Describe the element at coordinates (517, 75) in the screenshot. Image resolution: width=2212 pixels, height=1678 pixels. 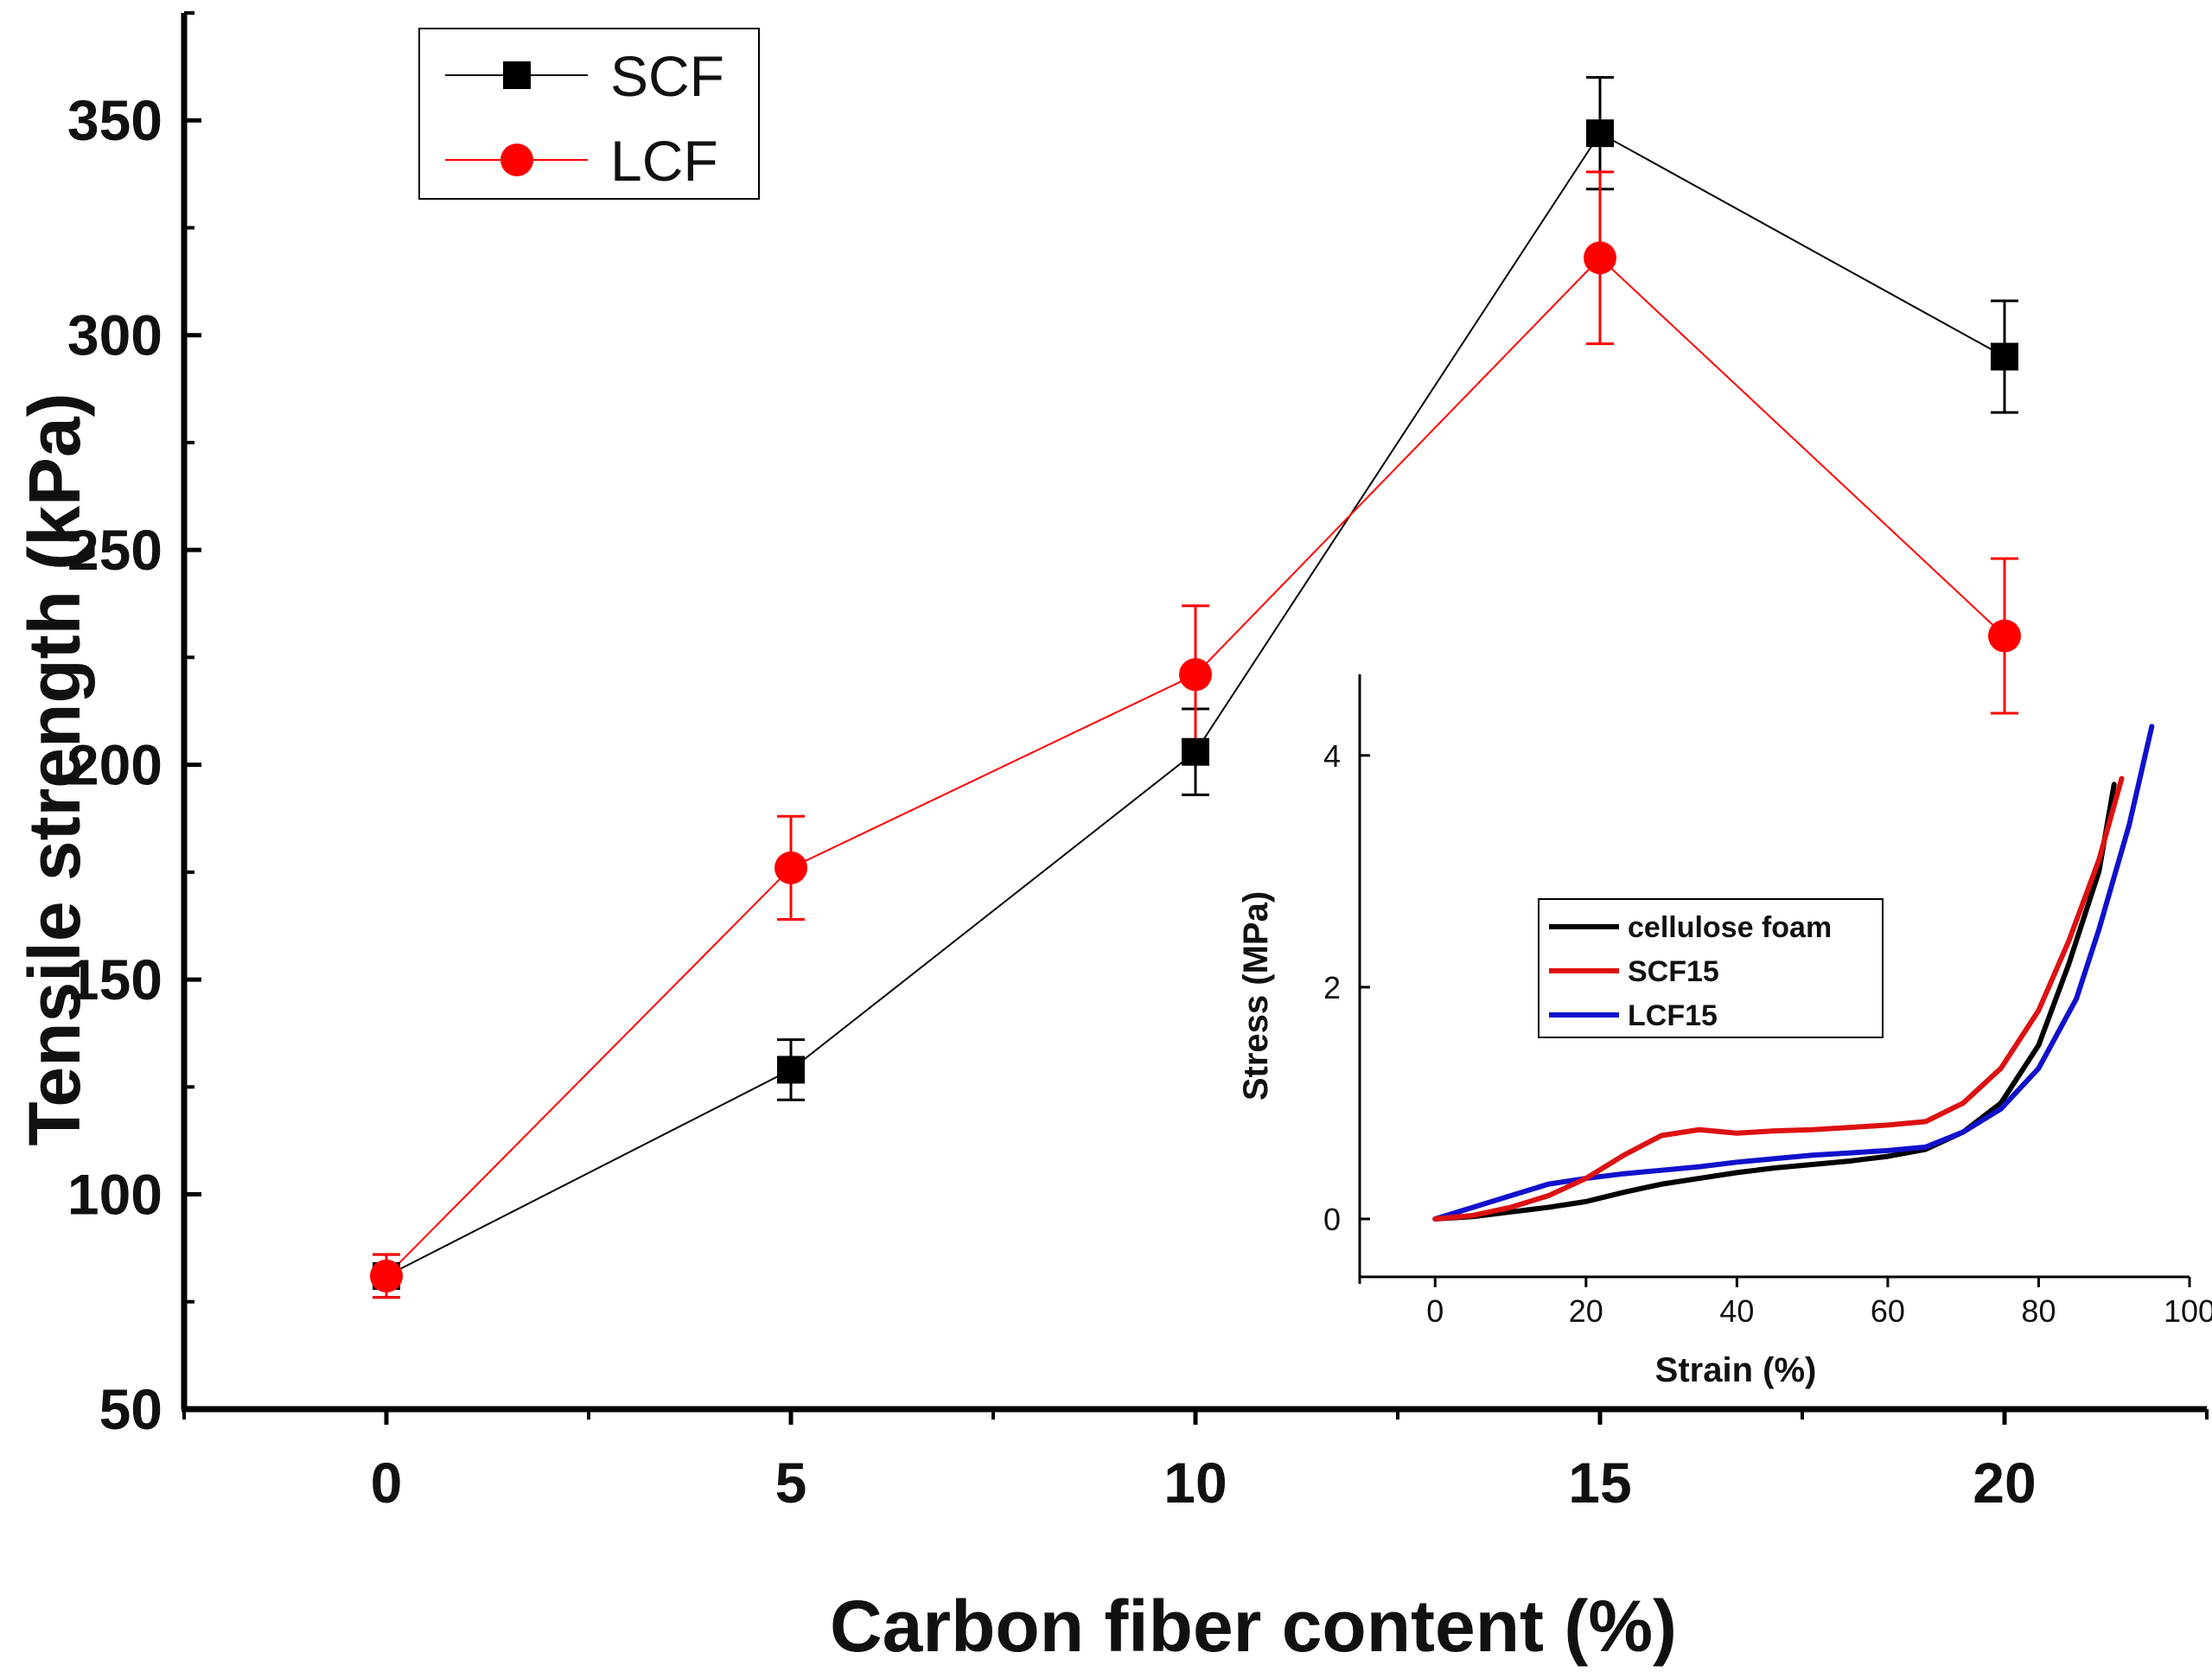
I see `legend-marker-scf` at that location.